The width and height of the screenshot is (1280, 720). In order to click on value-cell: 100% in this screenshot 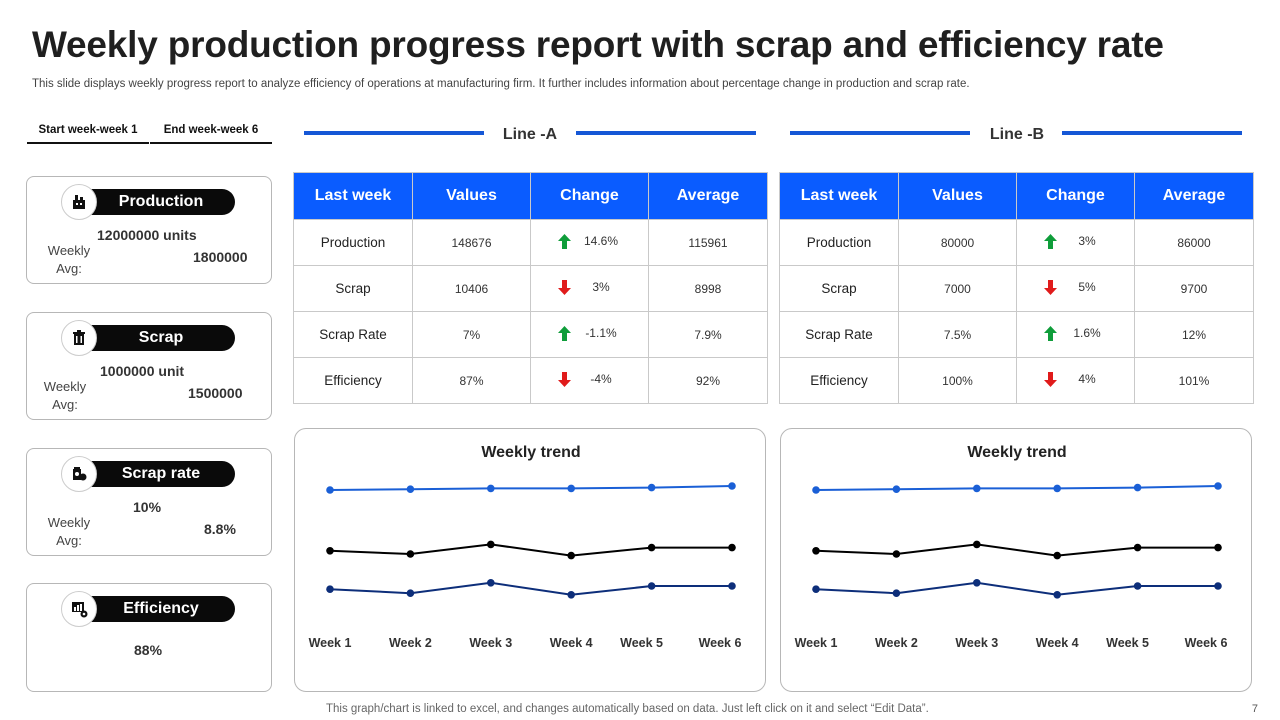, I will do `click(957, 380)`.